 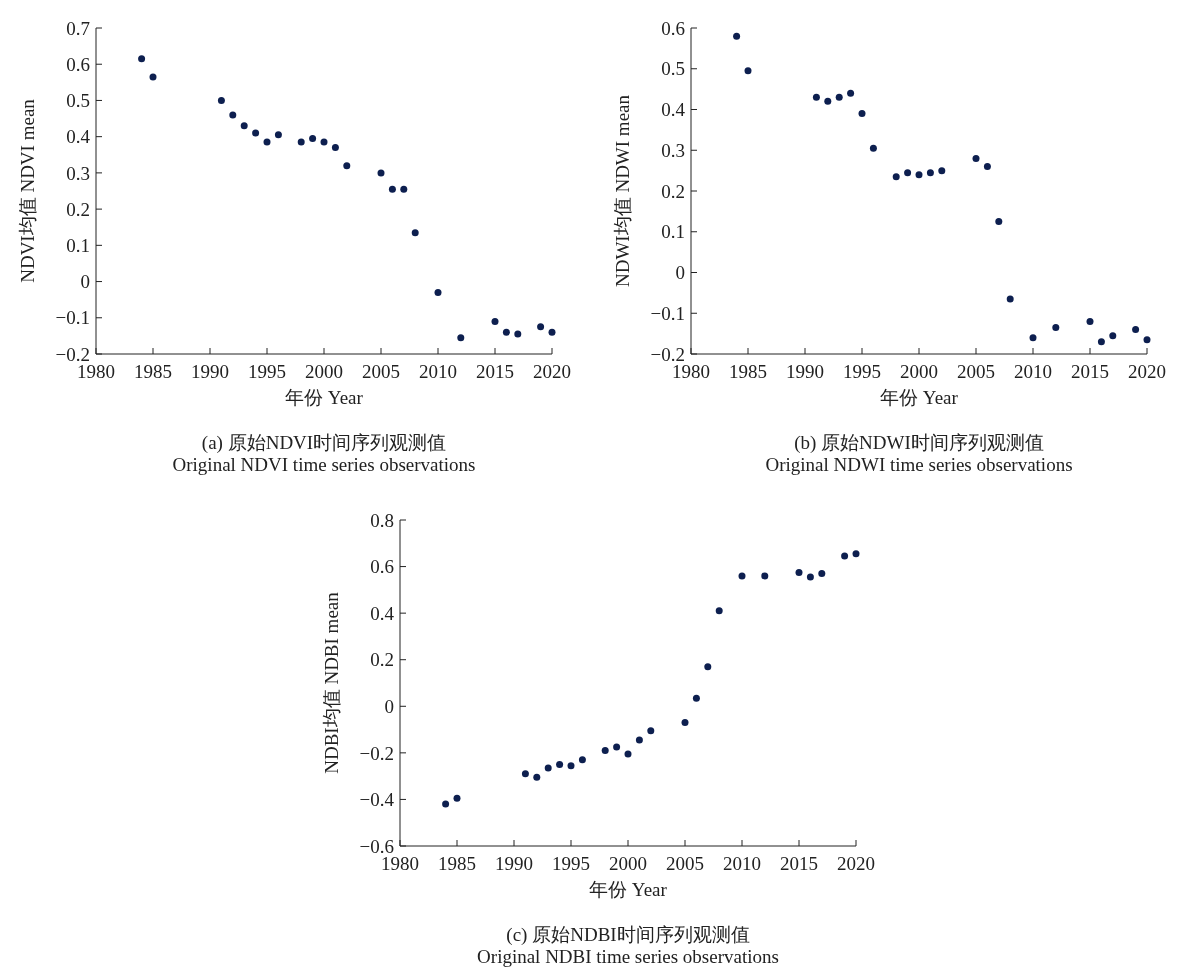 What do you see at coordinates (324, 464) in the screenshot?
I see `text: Original NDVI time series observations` at bounding box center [324, 464].